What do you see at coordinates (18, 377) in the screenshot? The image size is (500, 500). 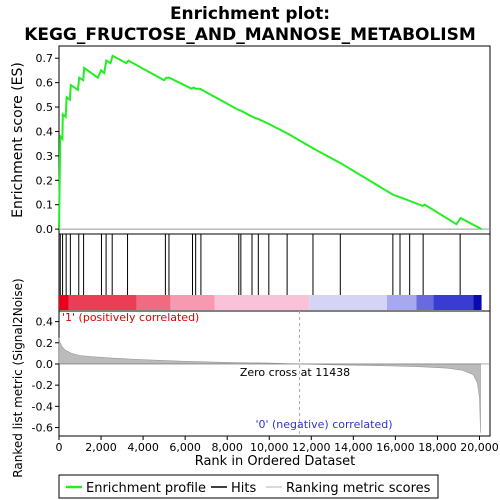 I see `metric-y-axis-label: Ranked list metric (Signal2Noise)` at bounding box center [18, 377].